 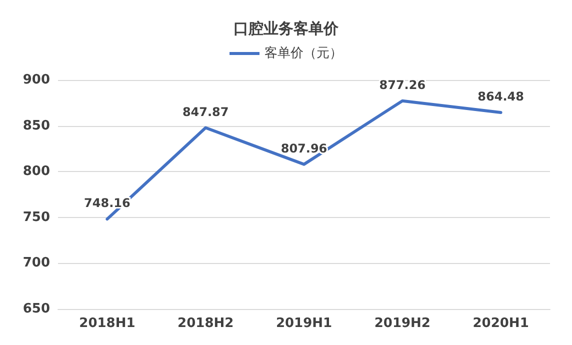 I want to click on y-tick-label: 850, so click(x=36, y=126).